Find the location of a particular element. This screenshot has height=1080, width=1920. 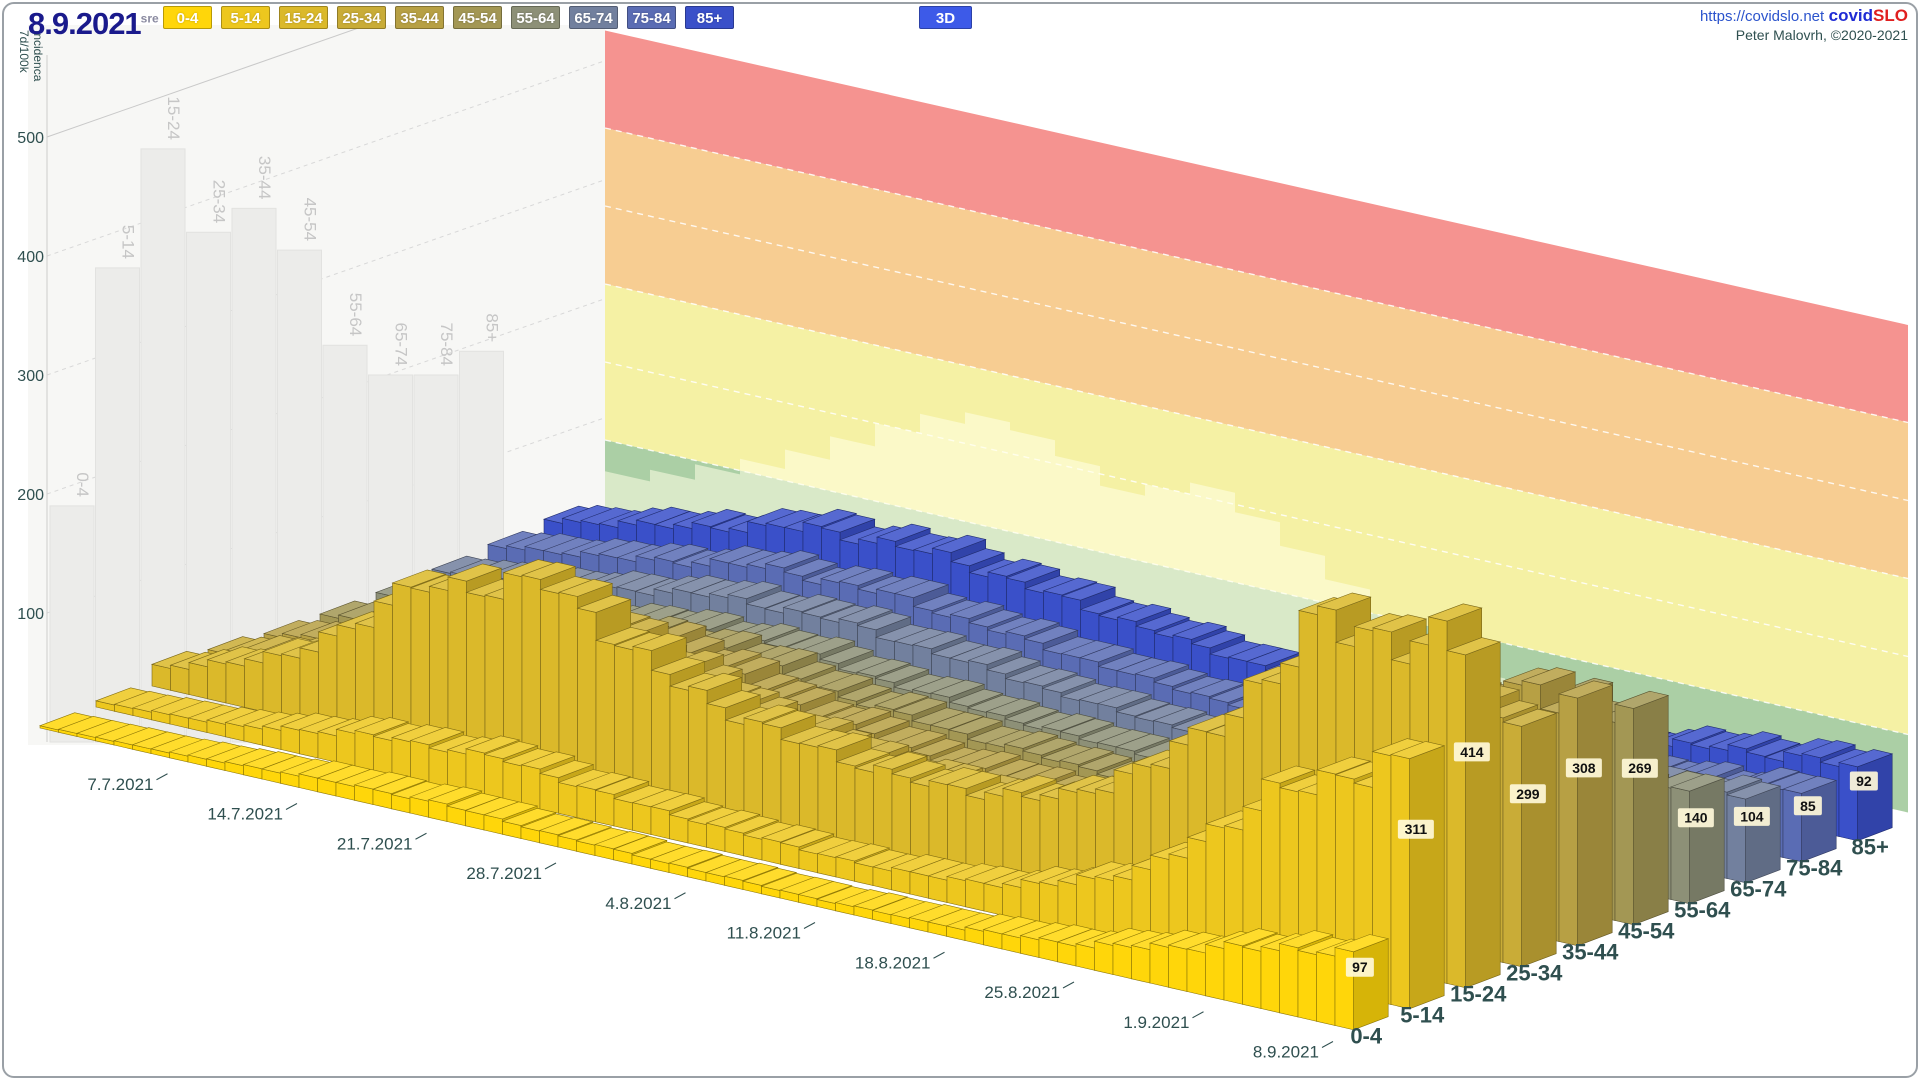

svg-text: 100 is located at coordinates (30, 614).